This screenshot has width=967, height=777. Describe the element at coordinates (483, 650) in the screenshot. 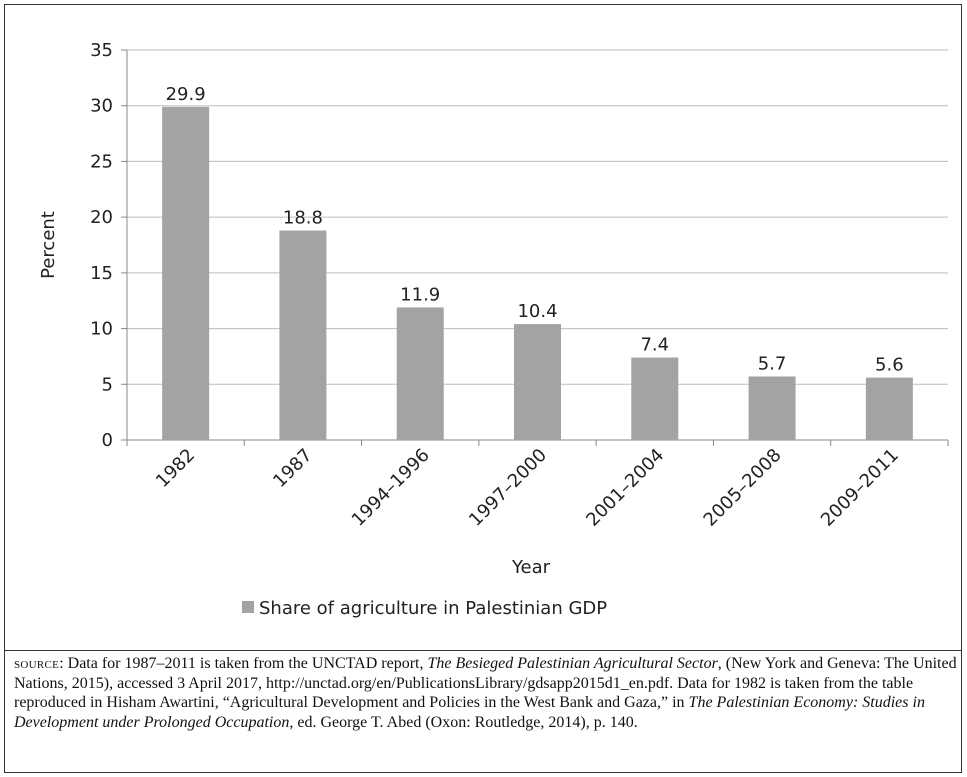

I see `source-divider` at that location.